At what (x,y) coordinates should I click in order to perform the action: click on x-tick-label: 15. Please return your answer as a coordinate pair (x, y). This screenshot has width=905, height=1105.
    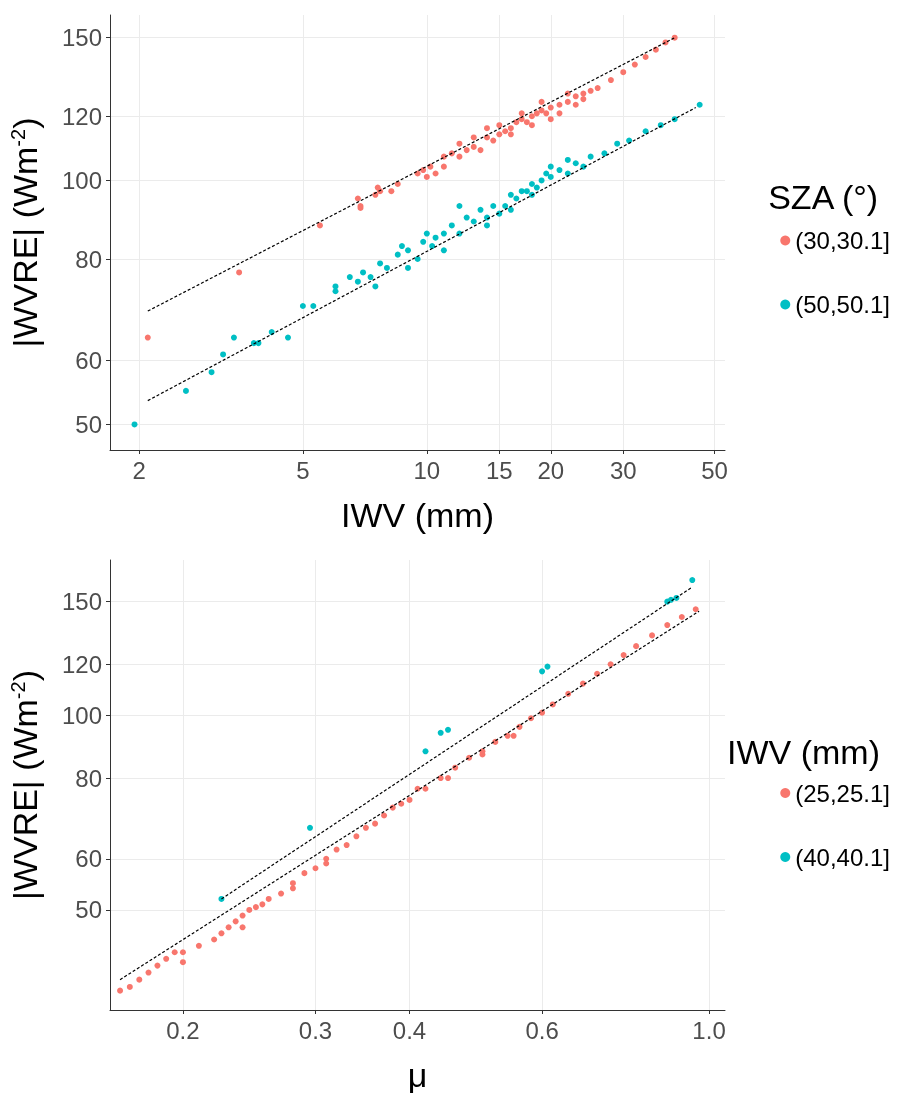
    Looking at the image, I should click on (499, 470).